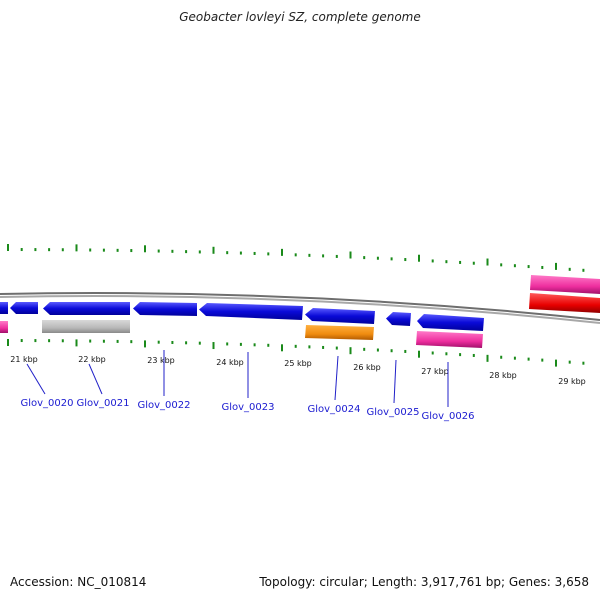  Describe the element at coordinates (339, 332) in the screenshot. I see `gene-feature-orange` at that location.